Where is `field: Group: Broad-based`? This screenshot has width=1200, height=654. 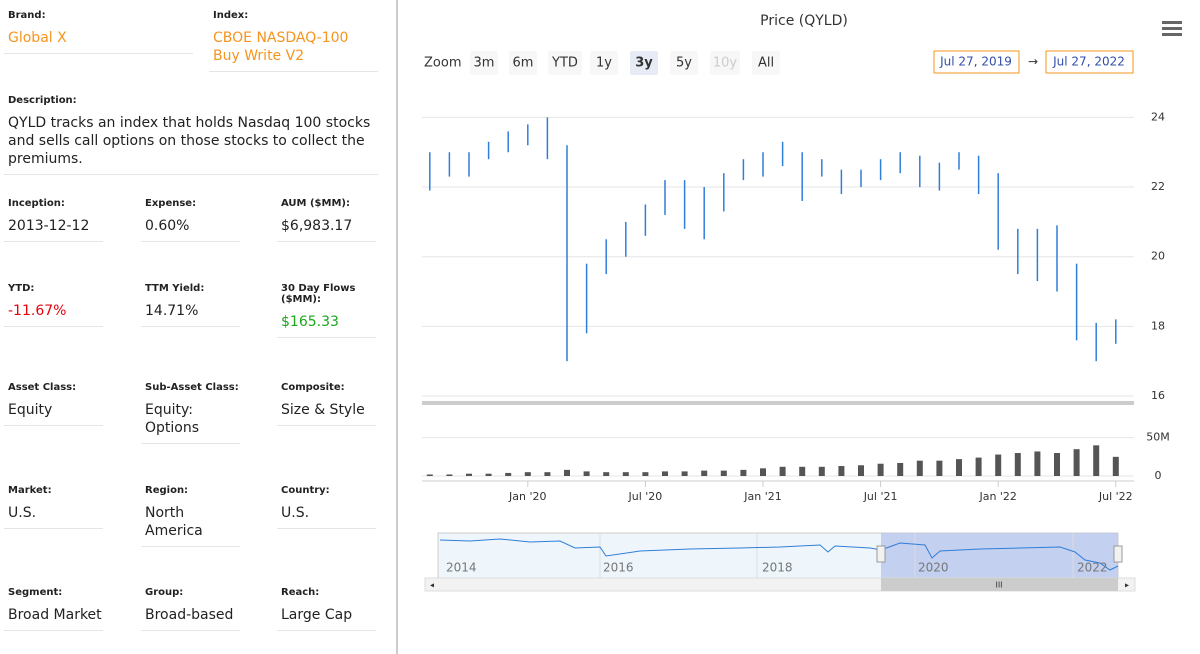 field: Group: Broad-based is located at coordinates (190, 609).